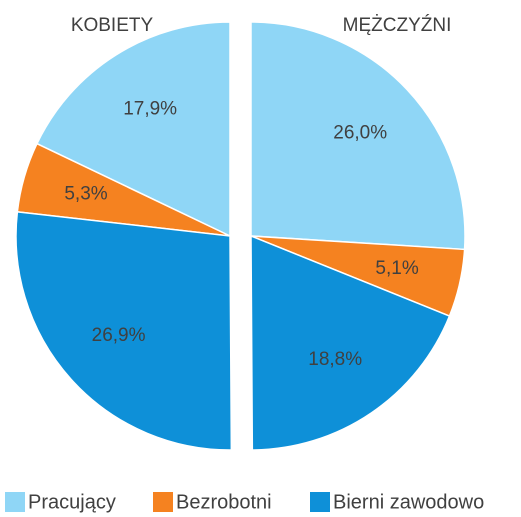 This screenshot has height=517, width=521. I want to click on data-label: 17,9%, so click(150, 108).